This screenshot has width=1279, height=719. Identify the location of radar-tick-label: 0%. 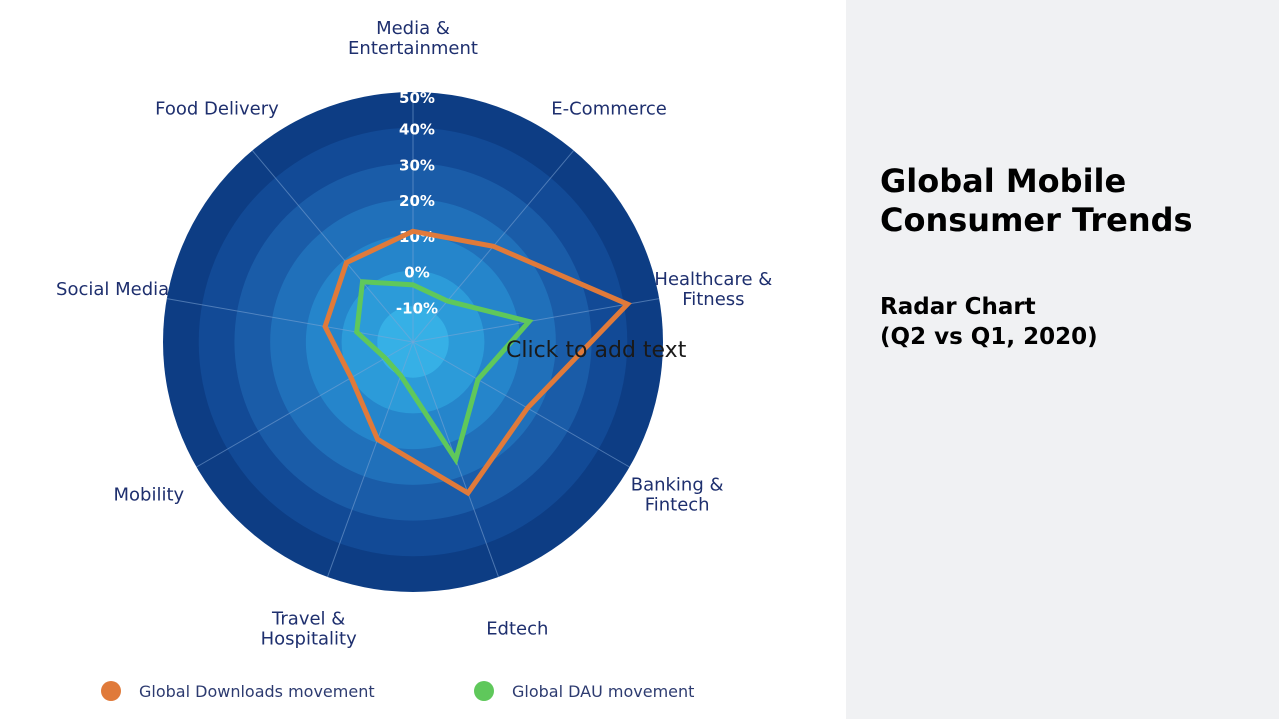
(416, 273).